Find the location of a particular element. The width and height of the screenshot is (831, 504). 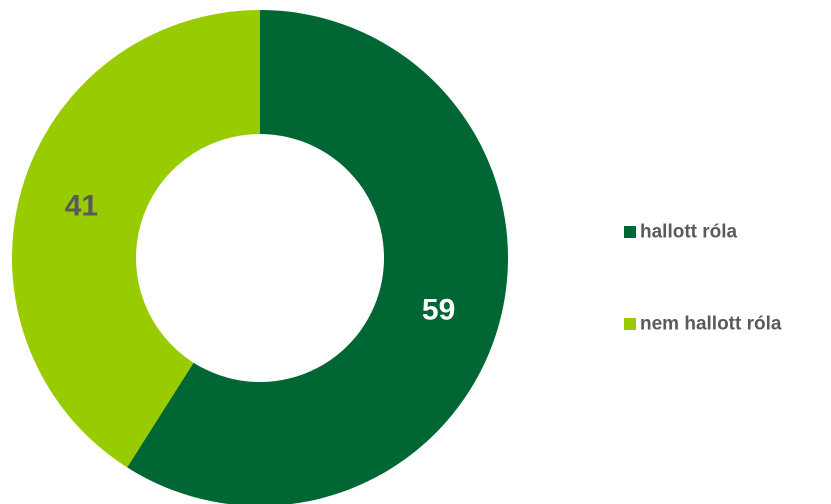

data-label-1: 59 is located at coordinates (438, 309).